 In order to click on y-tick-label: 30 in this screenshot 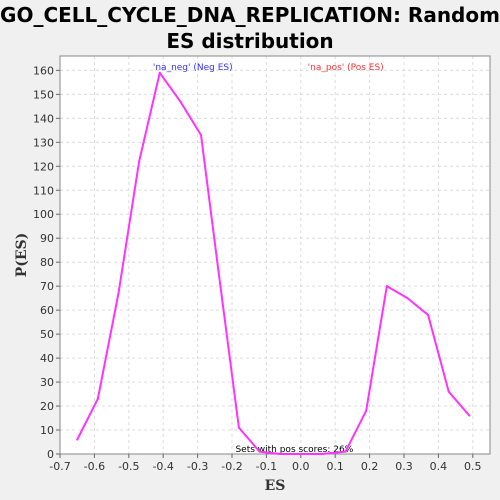, I will do `click(47, 382)`.